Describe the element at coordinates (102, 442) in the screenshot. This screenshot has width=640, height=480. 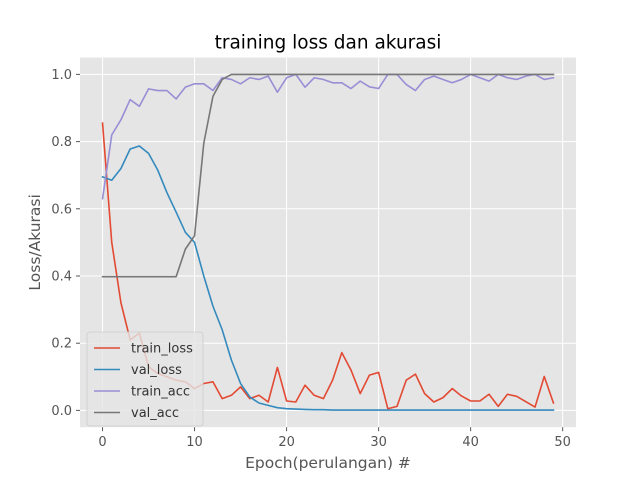
I see `x-tick-label: 0` at that location.